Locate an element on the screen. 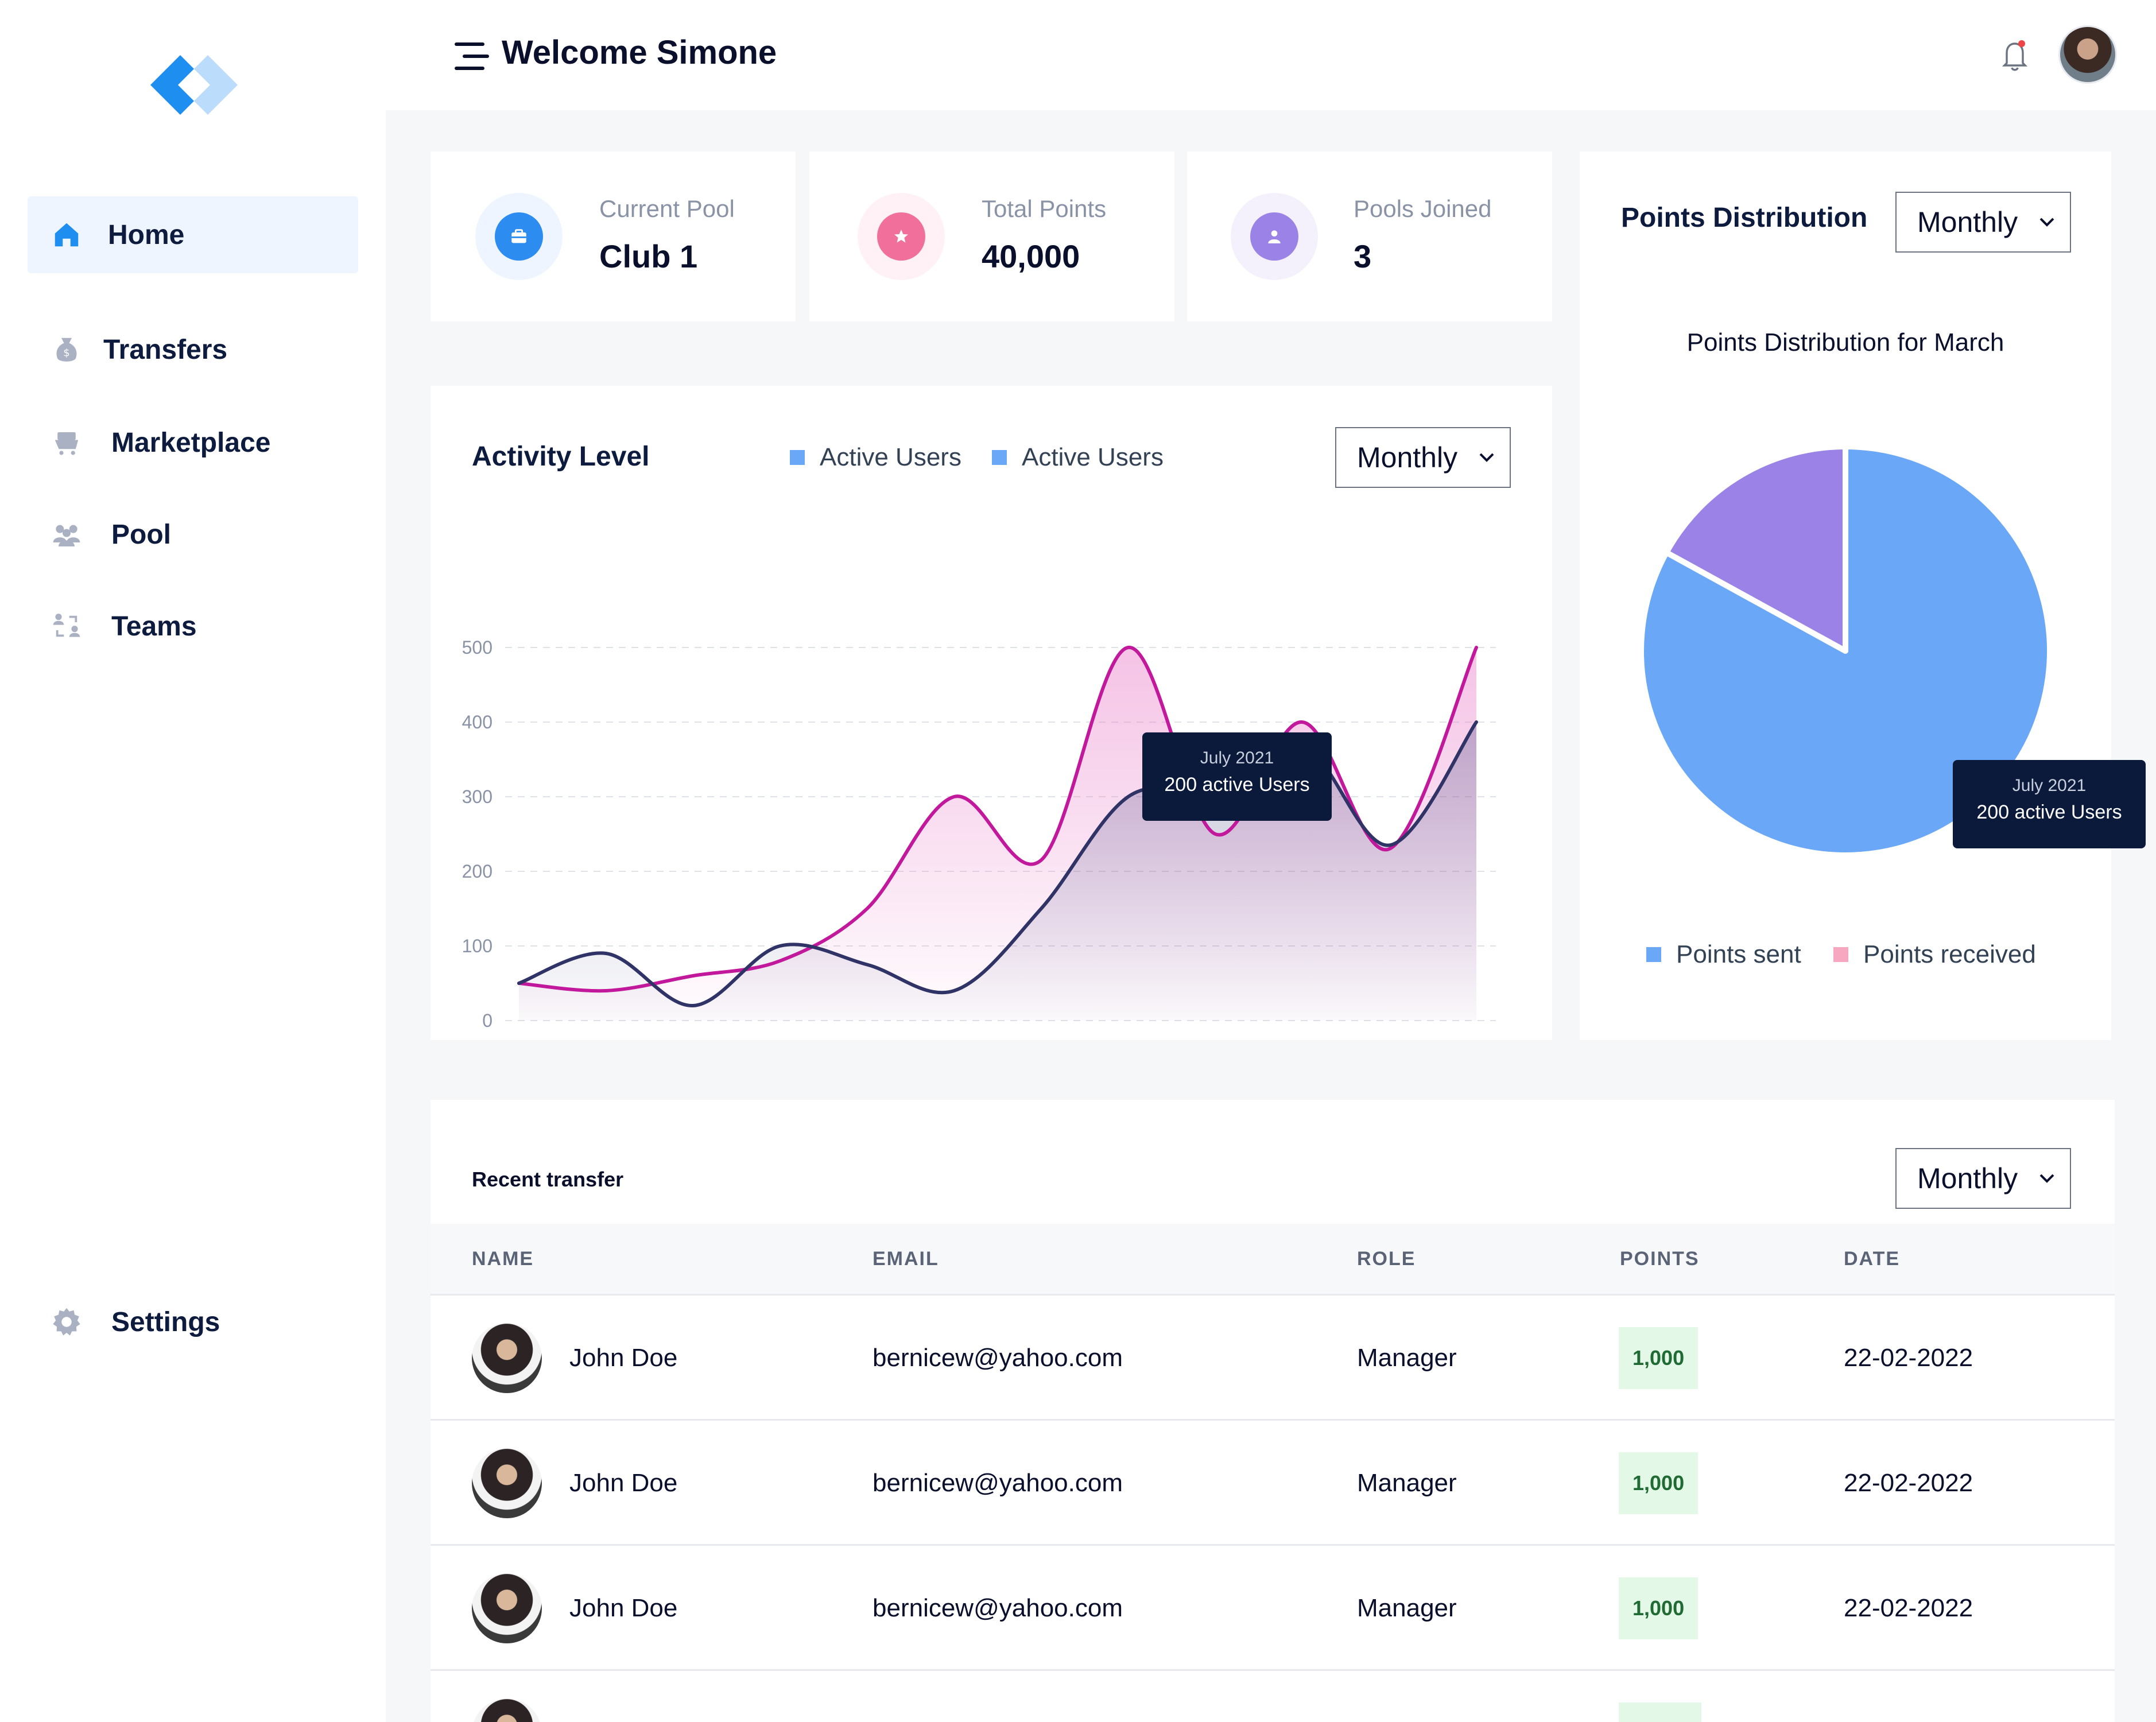 Image resolution: width=2156 pixels, height=1722 pixels. points-badge is located at coordinates (1660, 1712).